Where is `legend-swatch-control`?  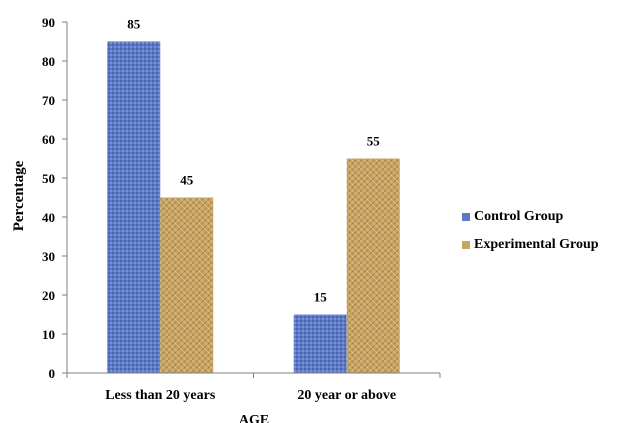
legend-swatch-control is located at coordinates (466, 217).